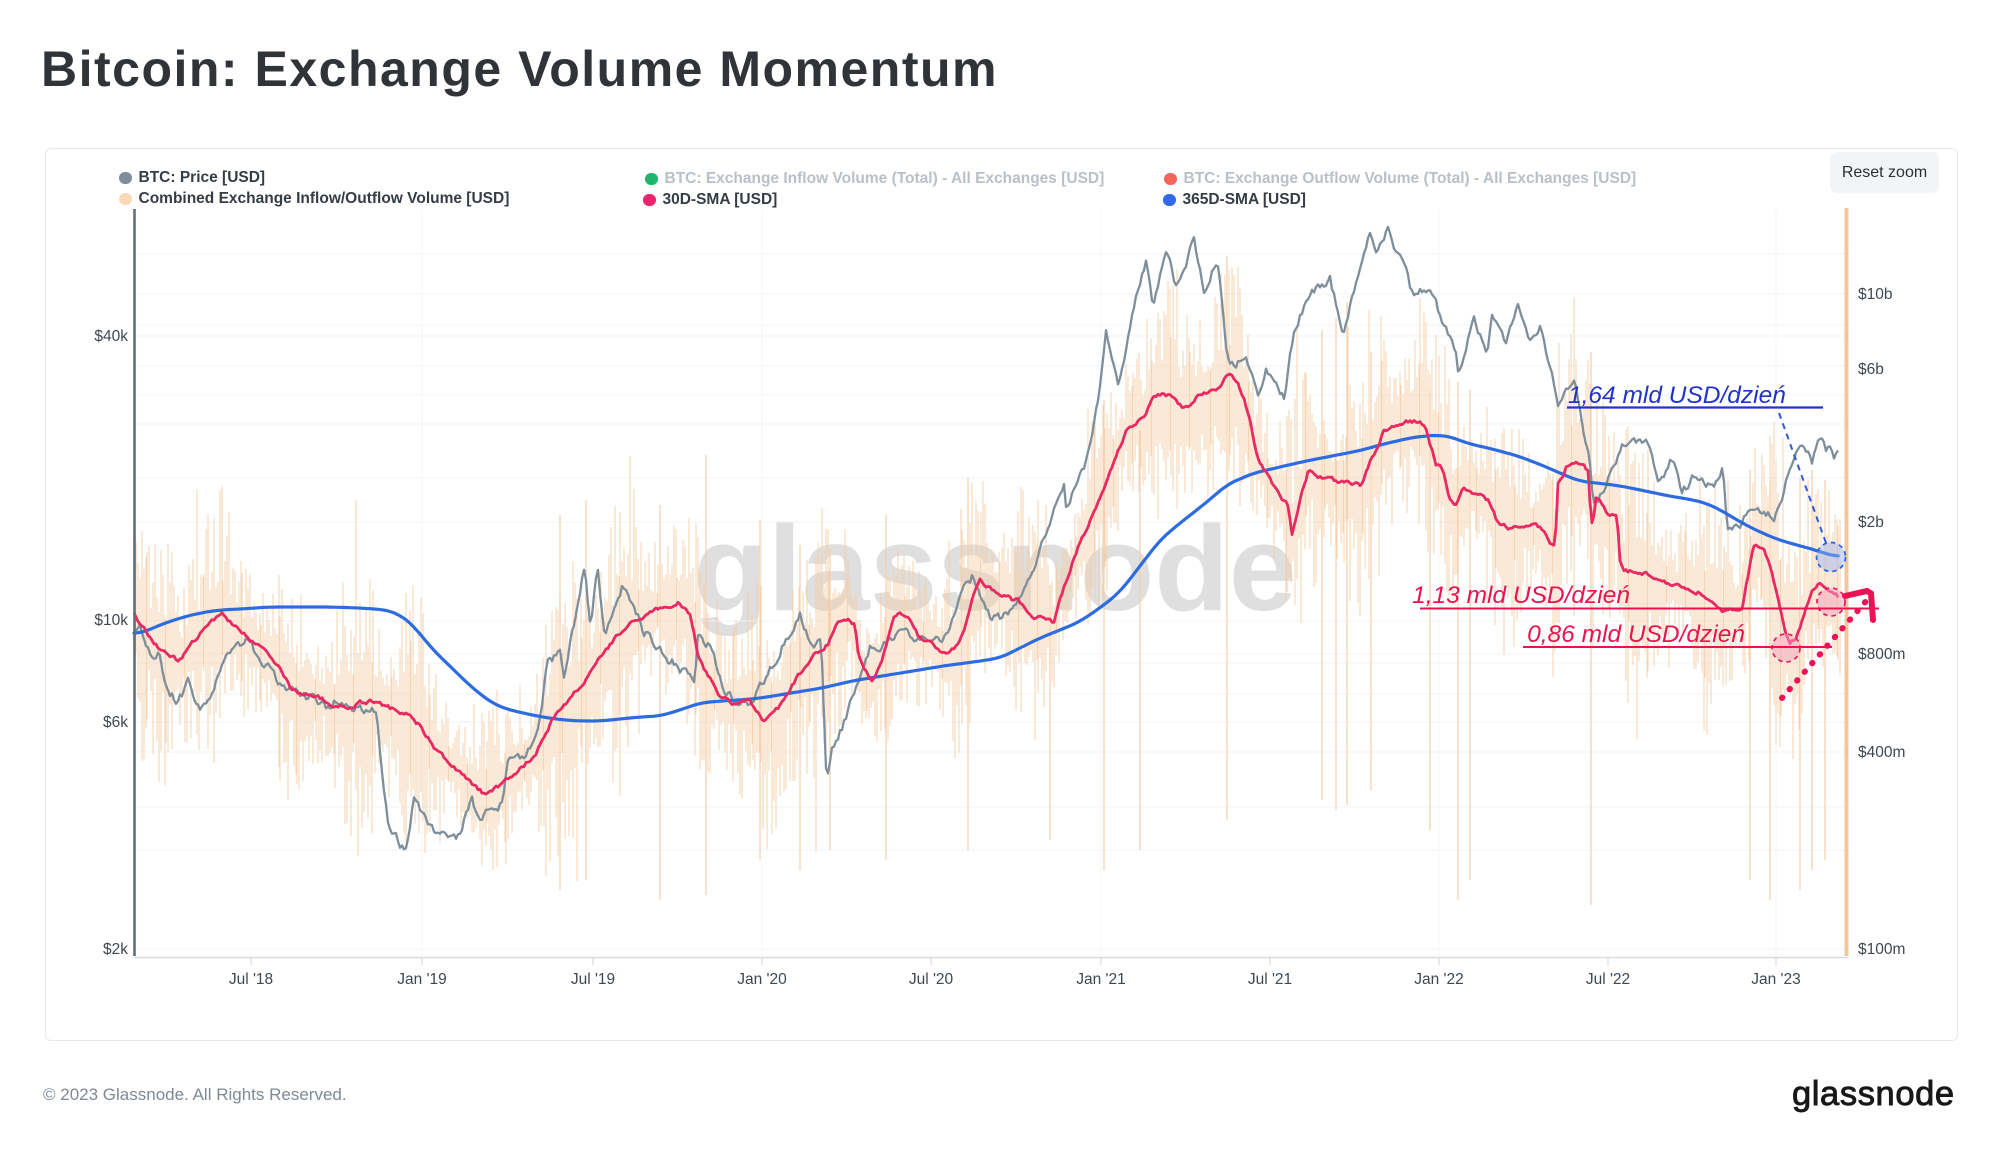  What do you see at coordinates (1101, 979) in the screenshot?
I see `svg-text: Jan '21` at bounding box center [1101, 979].